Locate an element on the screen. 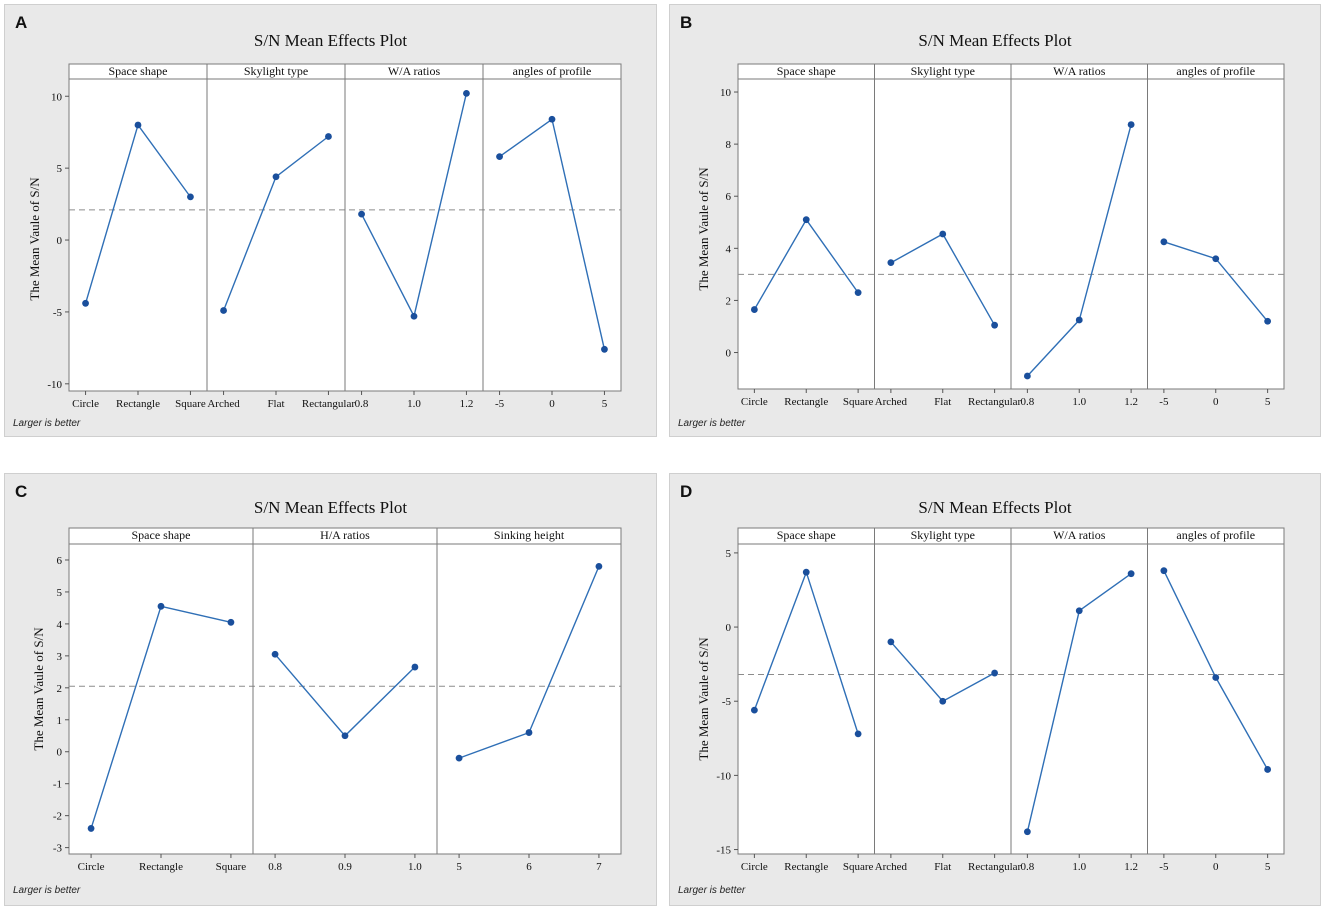  panel-letter: A is located at coordinates (21, 22).